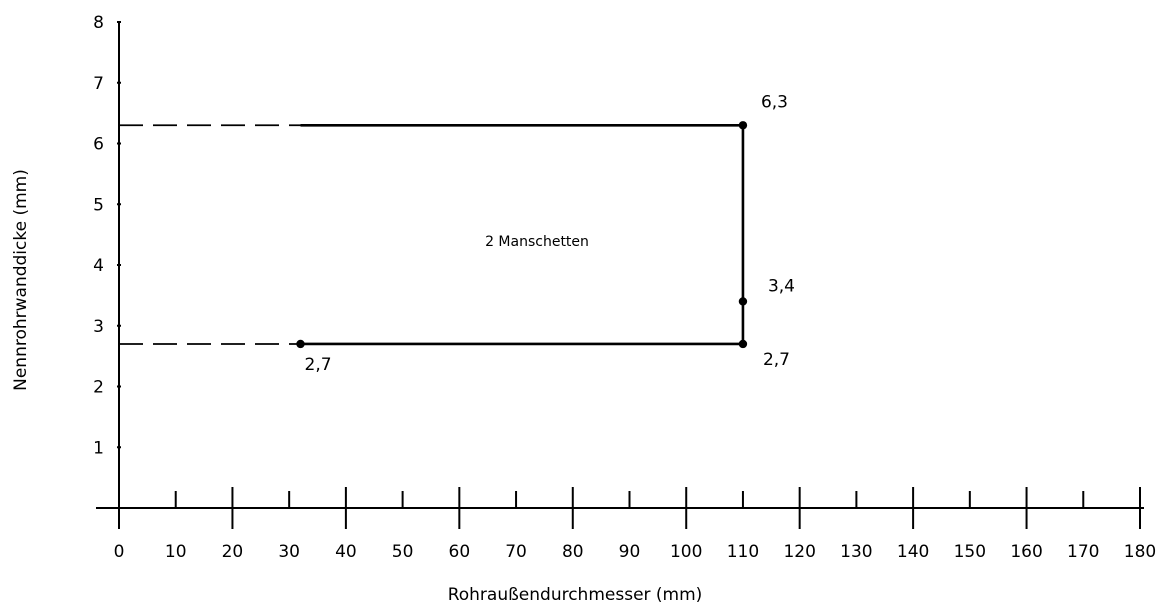 The width and height of the screenshot is (1162, 608). I want to click on x-tick-label: 180, so click(1140, 552).